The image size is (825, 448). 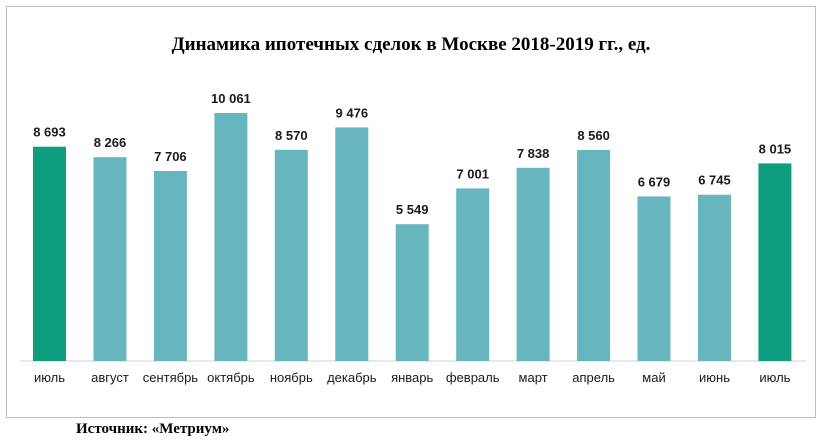 I want to click on value-label-6: 5 549, so click(x=412, y=209).